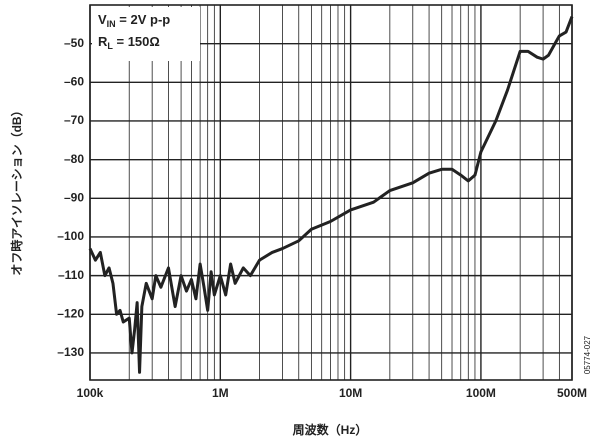  I want to click on x-tick-label: 100M, so click(481, 393).